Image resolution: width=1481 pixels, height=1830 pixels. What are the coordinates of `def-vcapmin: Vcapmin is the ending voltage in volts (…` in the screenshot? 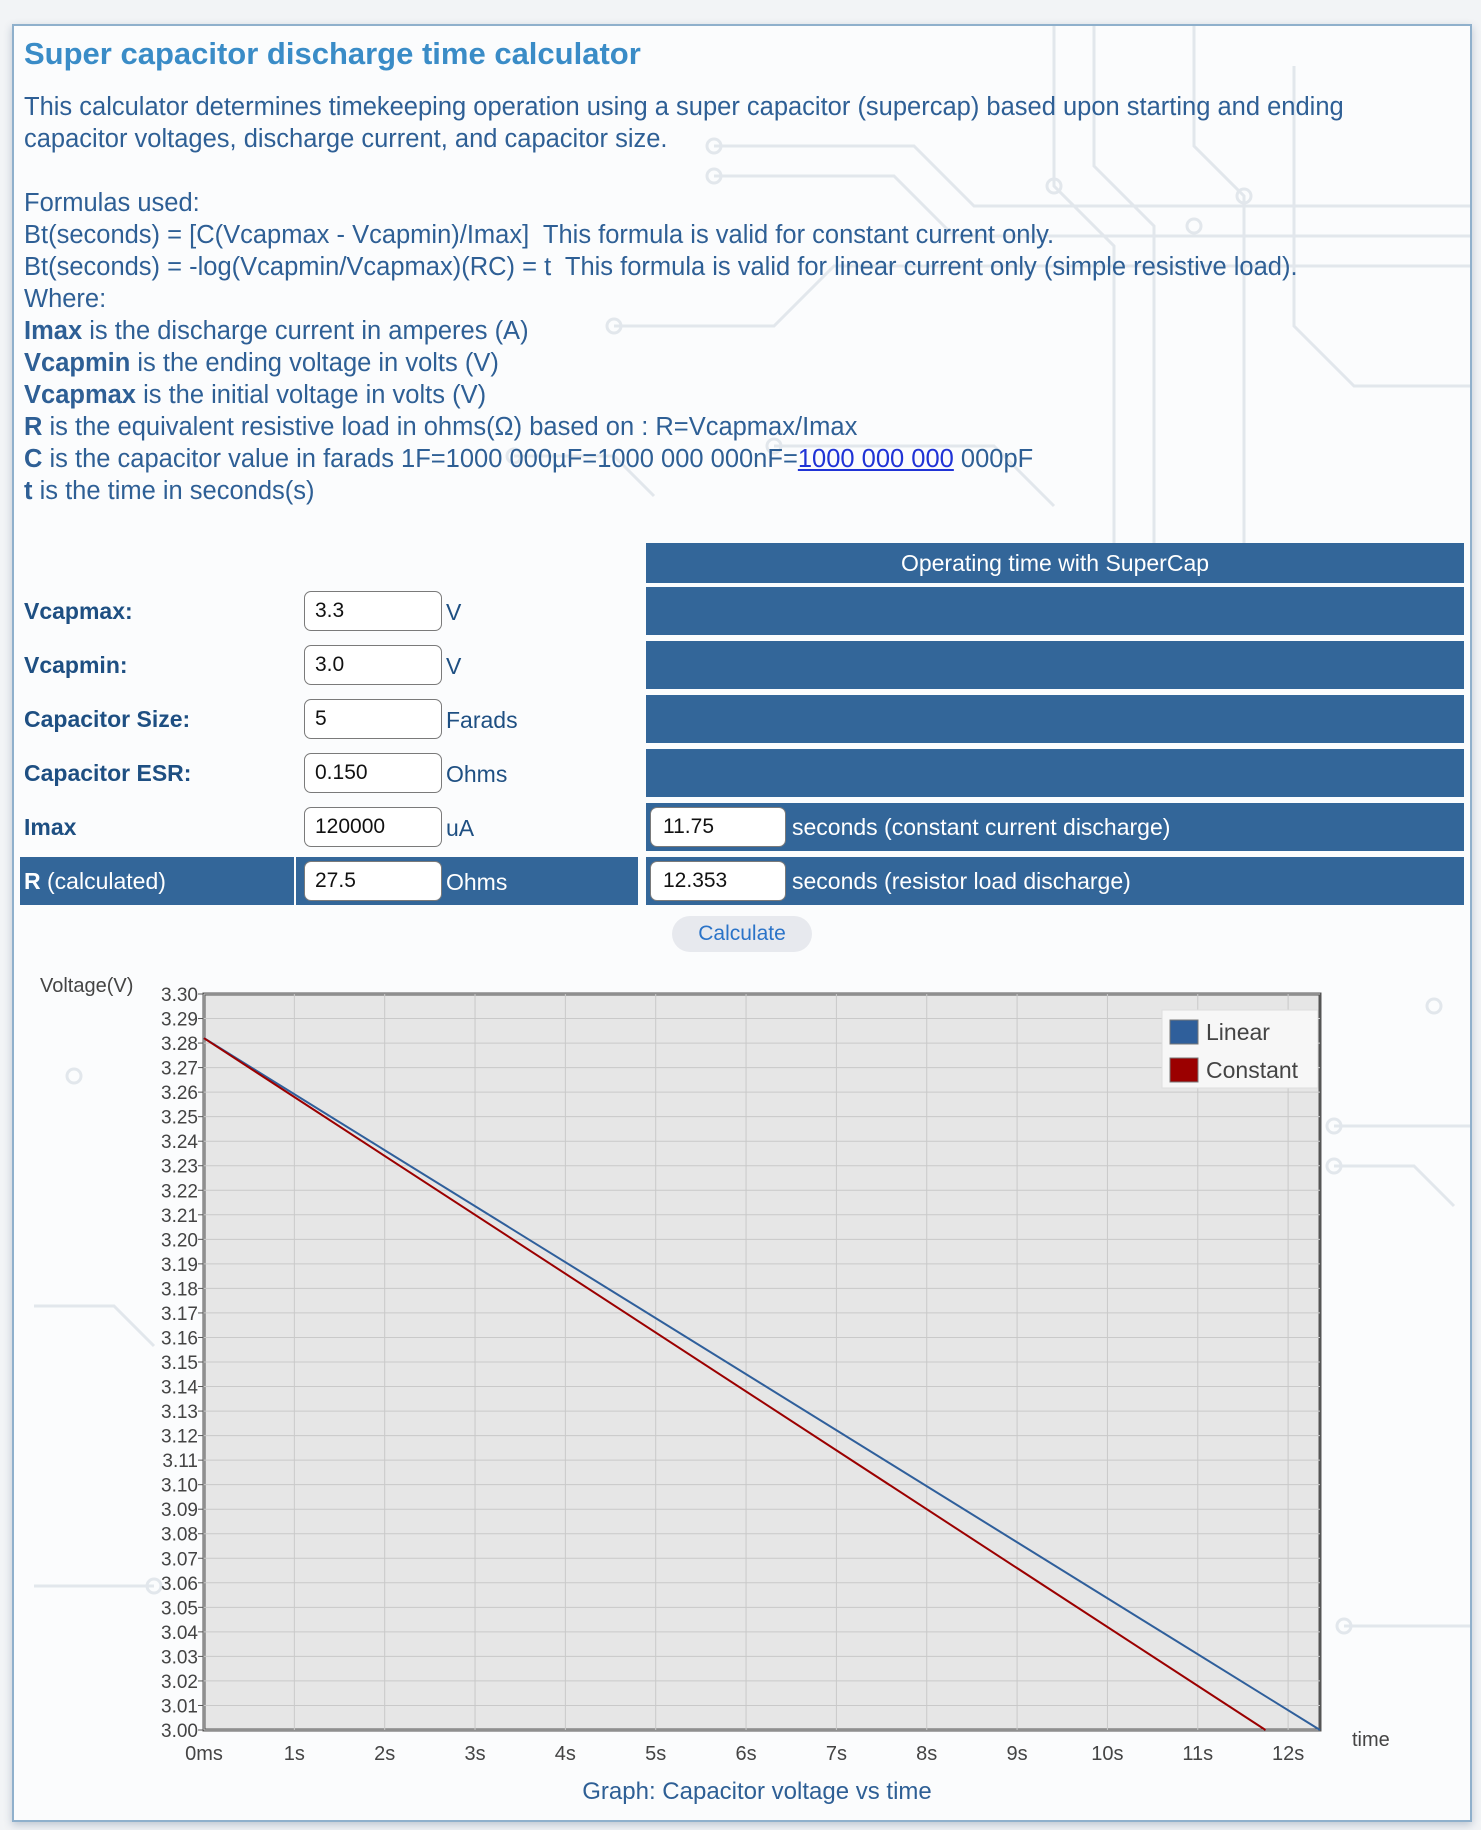 It's located at (261, 363).